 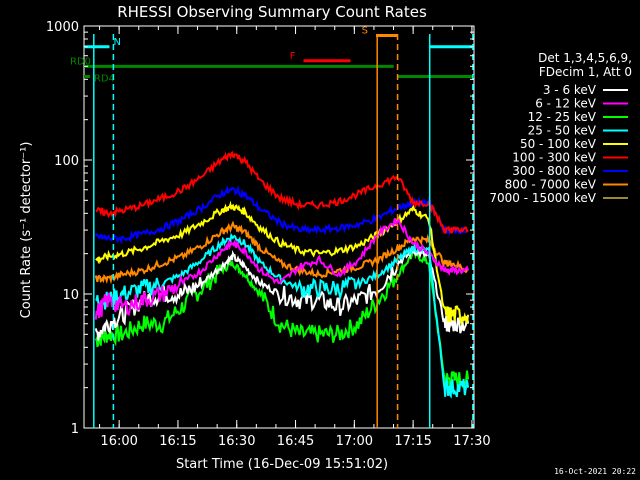 I want to click on x-tick-label: 17:00, so click(x=354, y=441).